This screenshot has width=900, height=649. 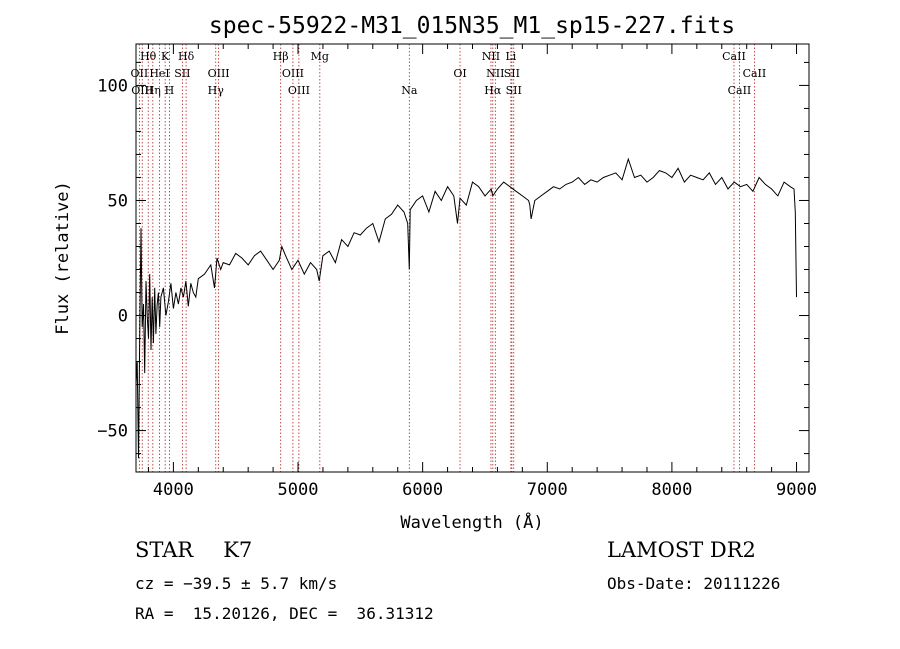 I want to click on spectral-line-label: Hγ, so click(x=216, y=90).